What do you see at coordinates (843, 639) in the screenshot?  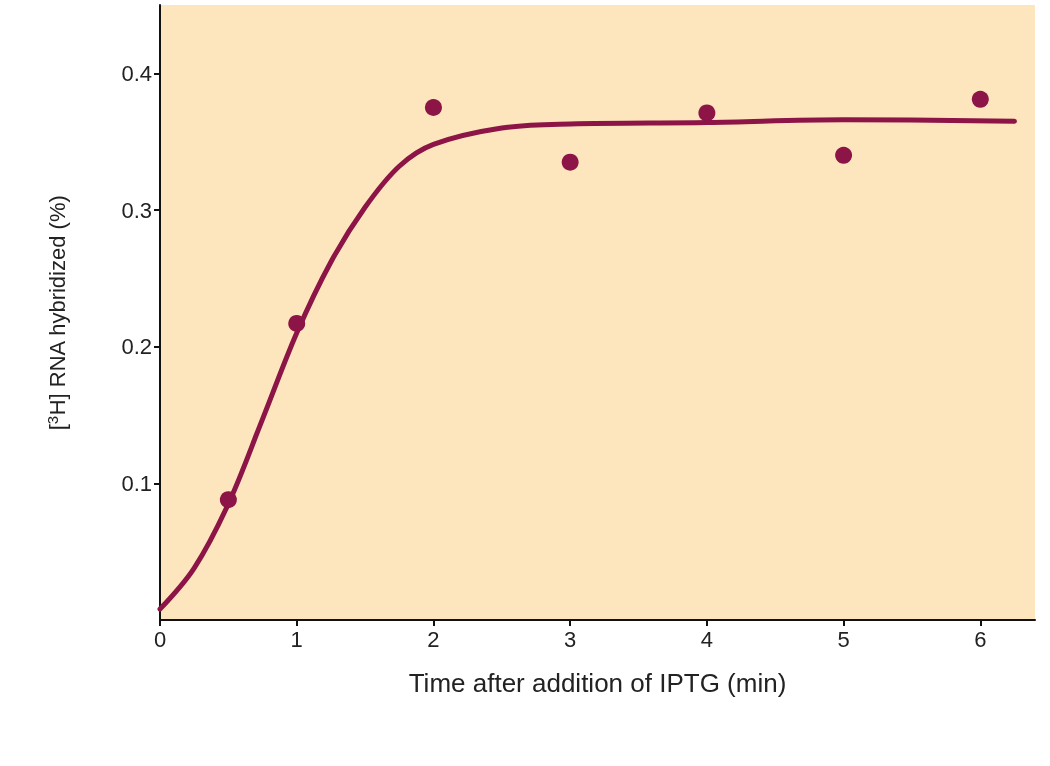 I see `x-tick-label: 5` at bounding box center [843, 639].